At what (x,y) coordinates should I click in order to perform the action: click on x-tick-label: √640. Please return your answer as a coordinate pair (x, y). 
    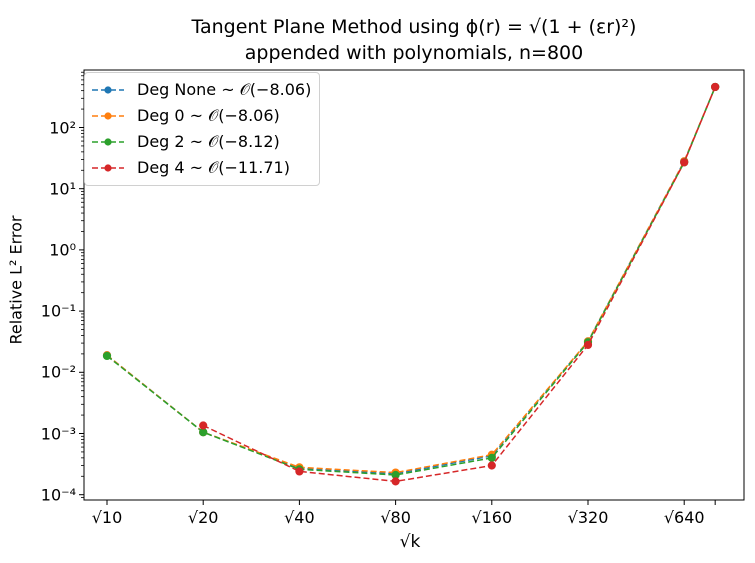
    Looking at the image, I should click on (684, 517).